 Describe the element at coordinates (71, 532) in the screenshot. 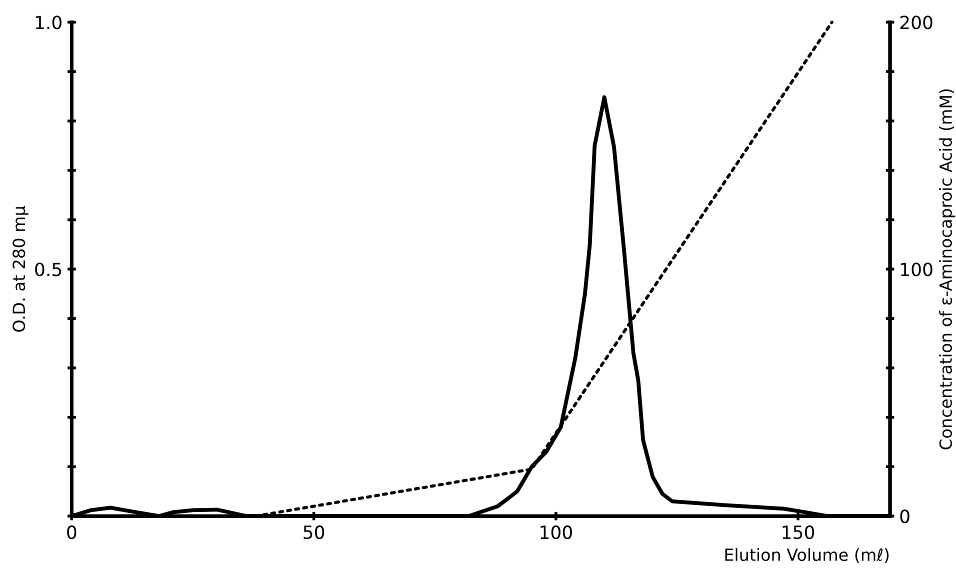

I see `x-tick-label: 0` at that location.